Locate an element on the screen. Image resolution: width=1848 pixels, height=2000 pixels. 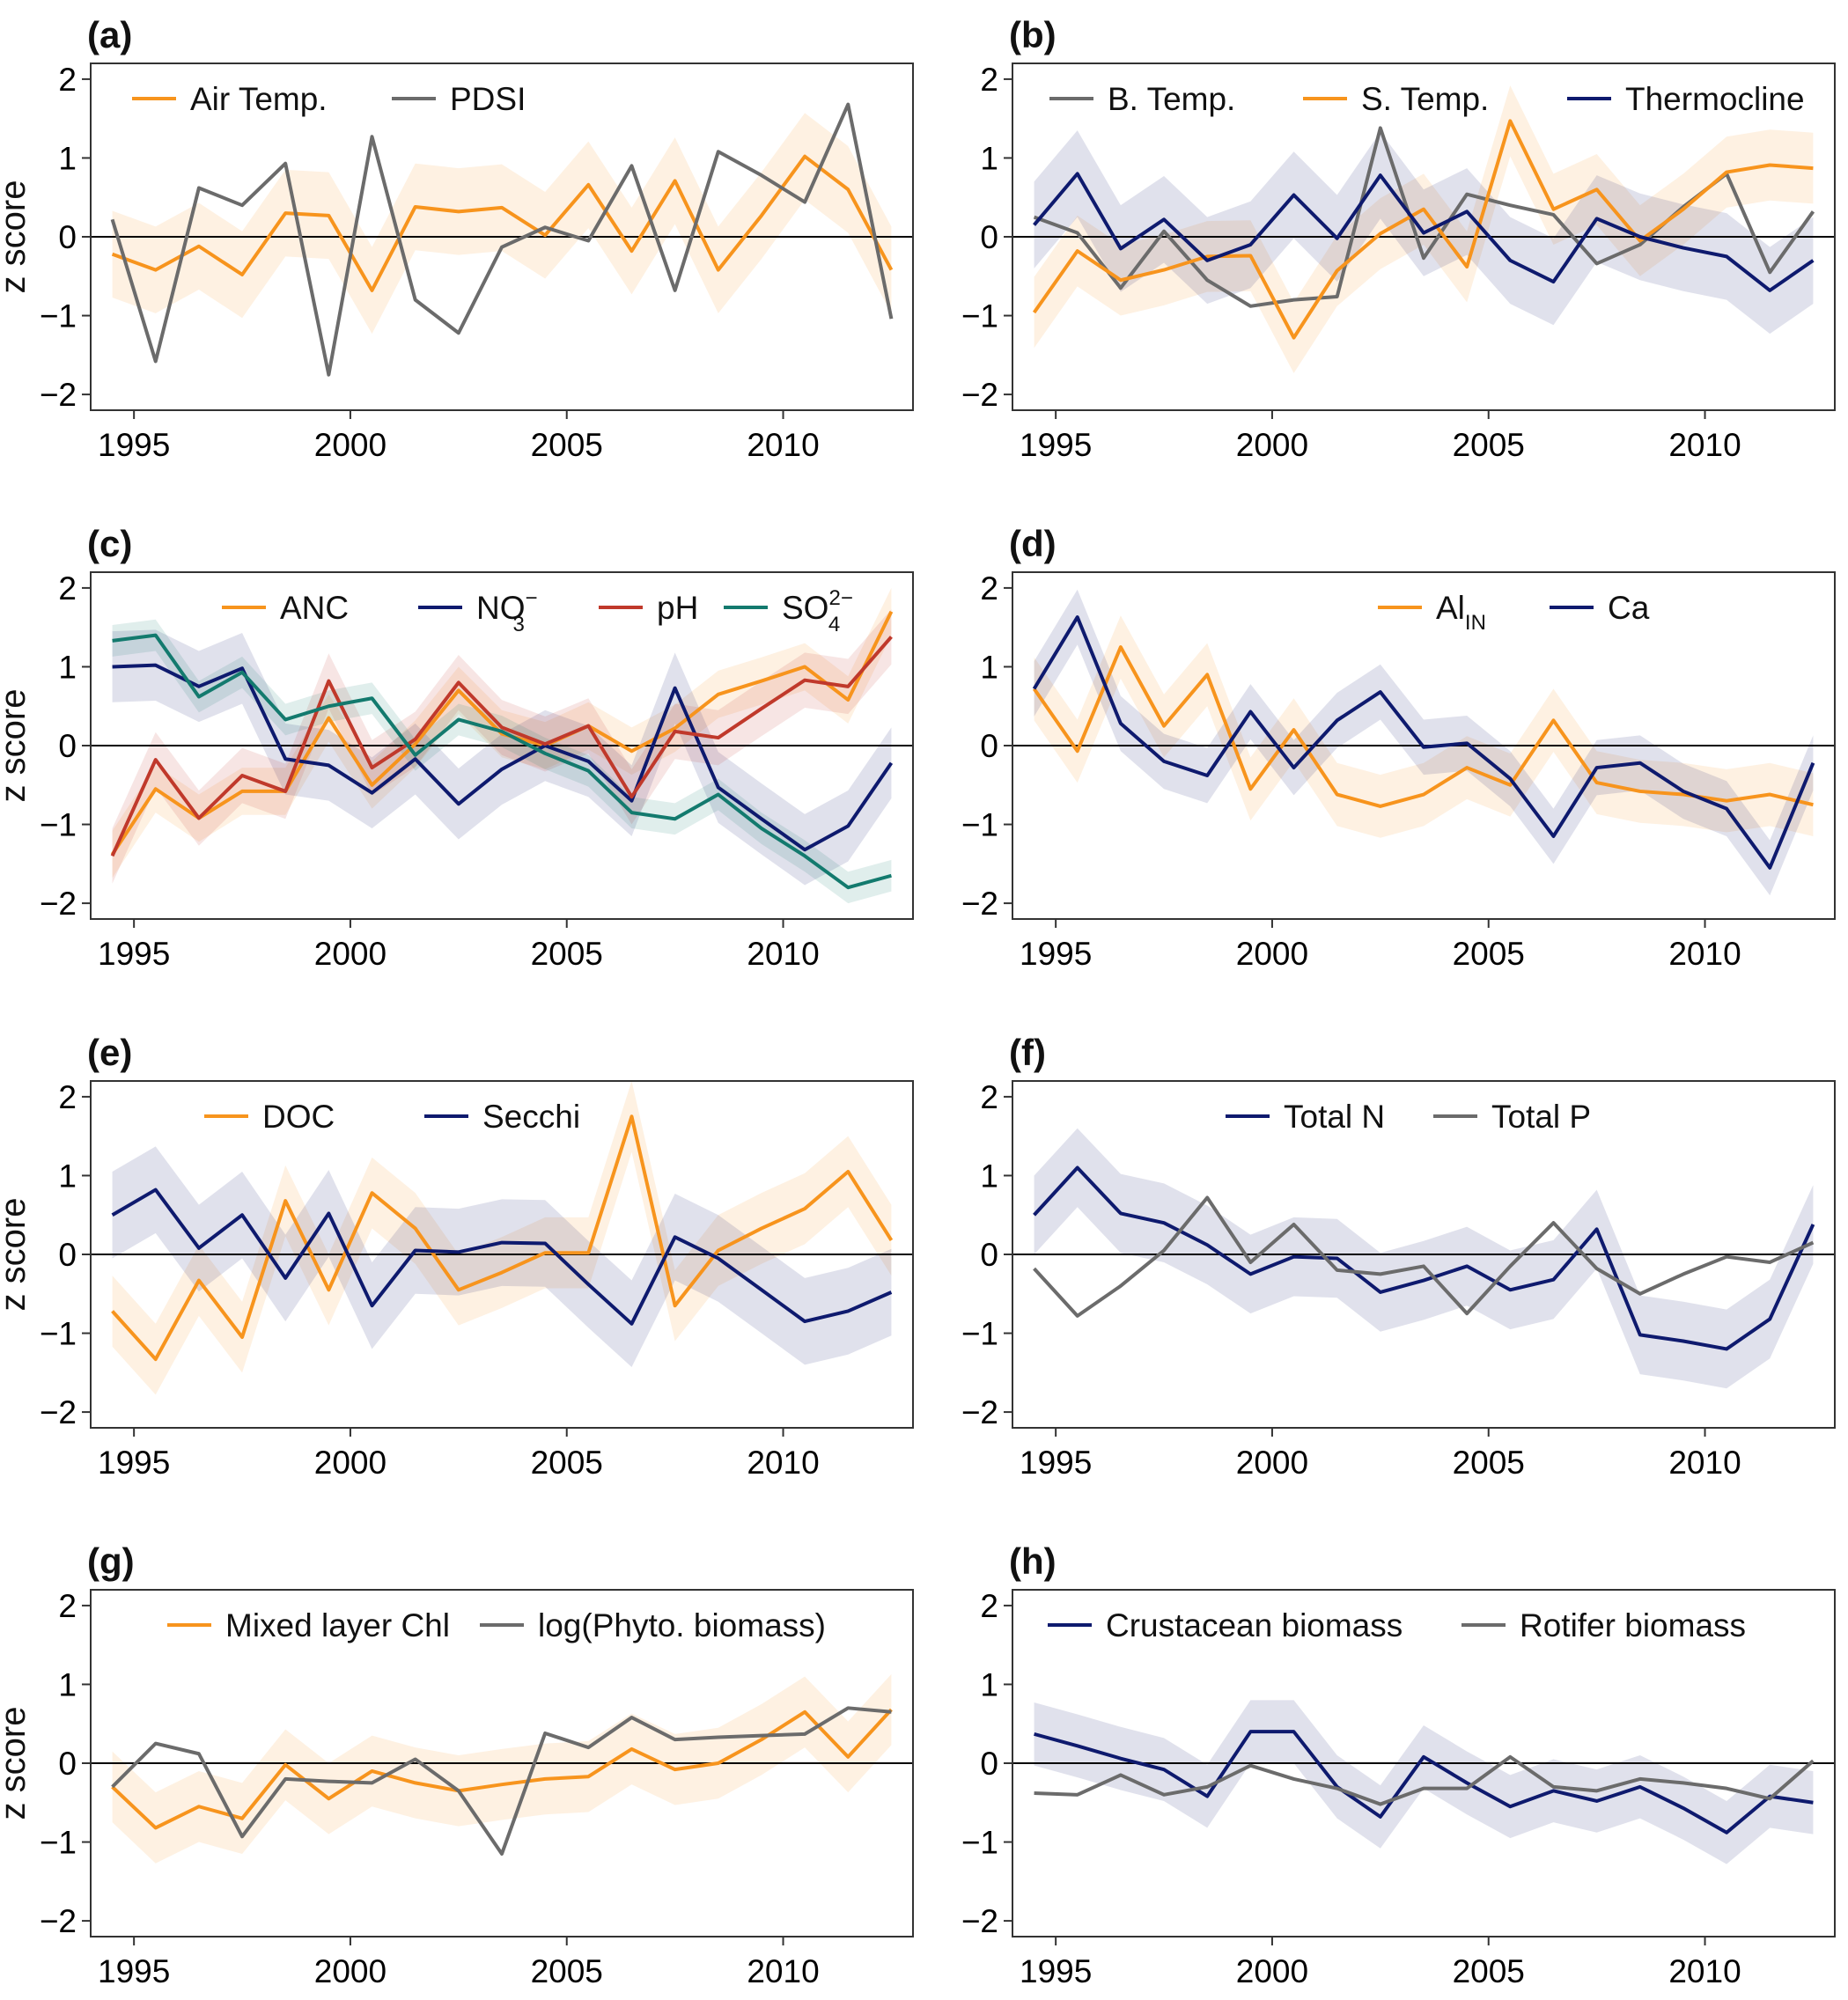
panel-label: (d) is located at coordinates (1033, 543).